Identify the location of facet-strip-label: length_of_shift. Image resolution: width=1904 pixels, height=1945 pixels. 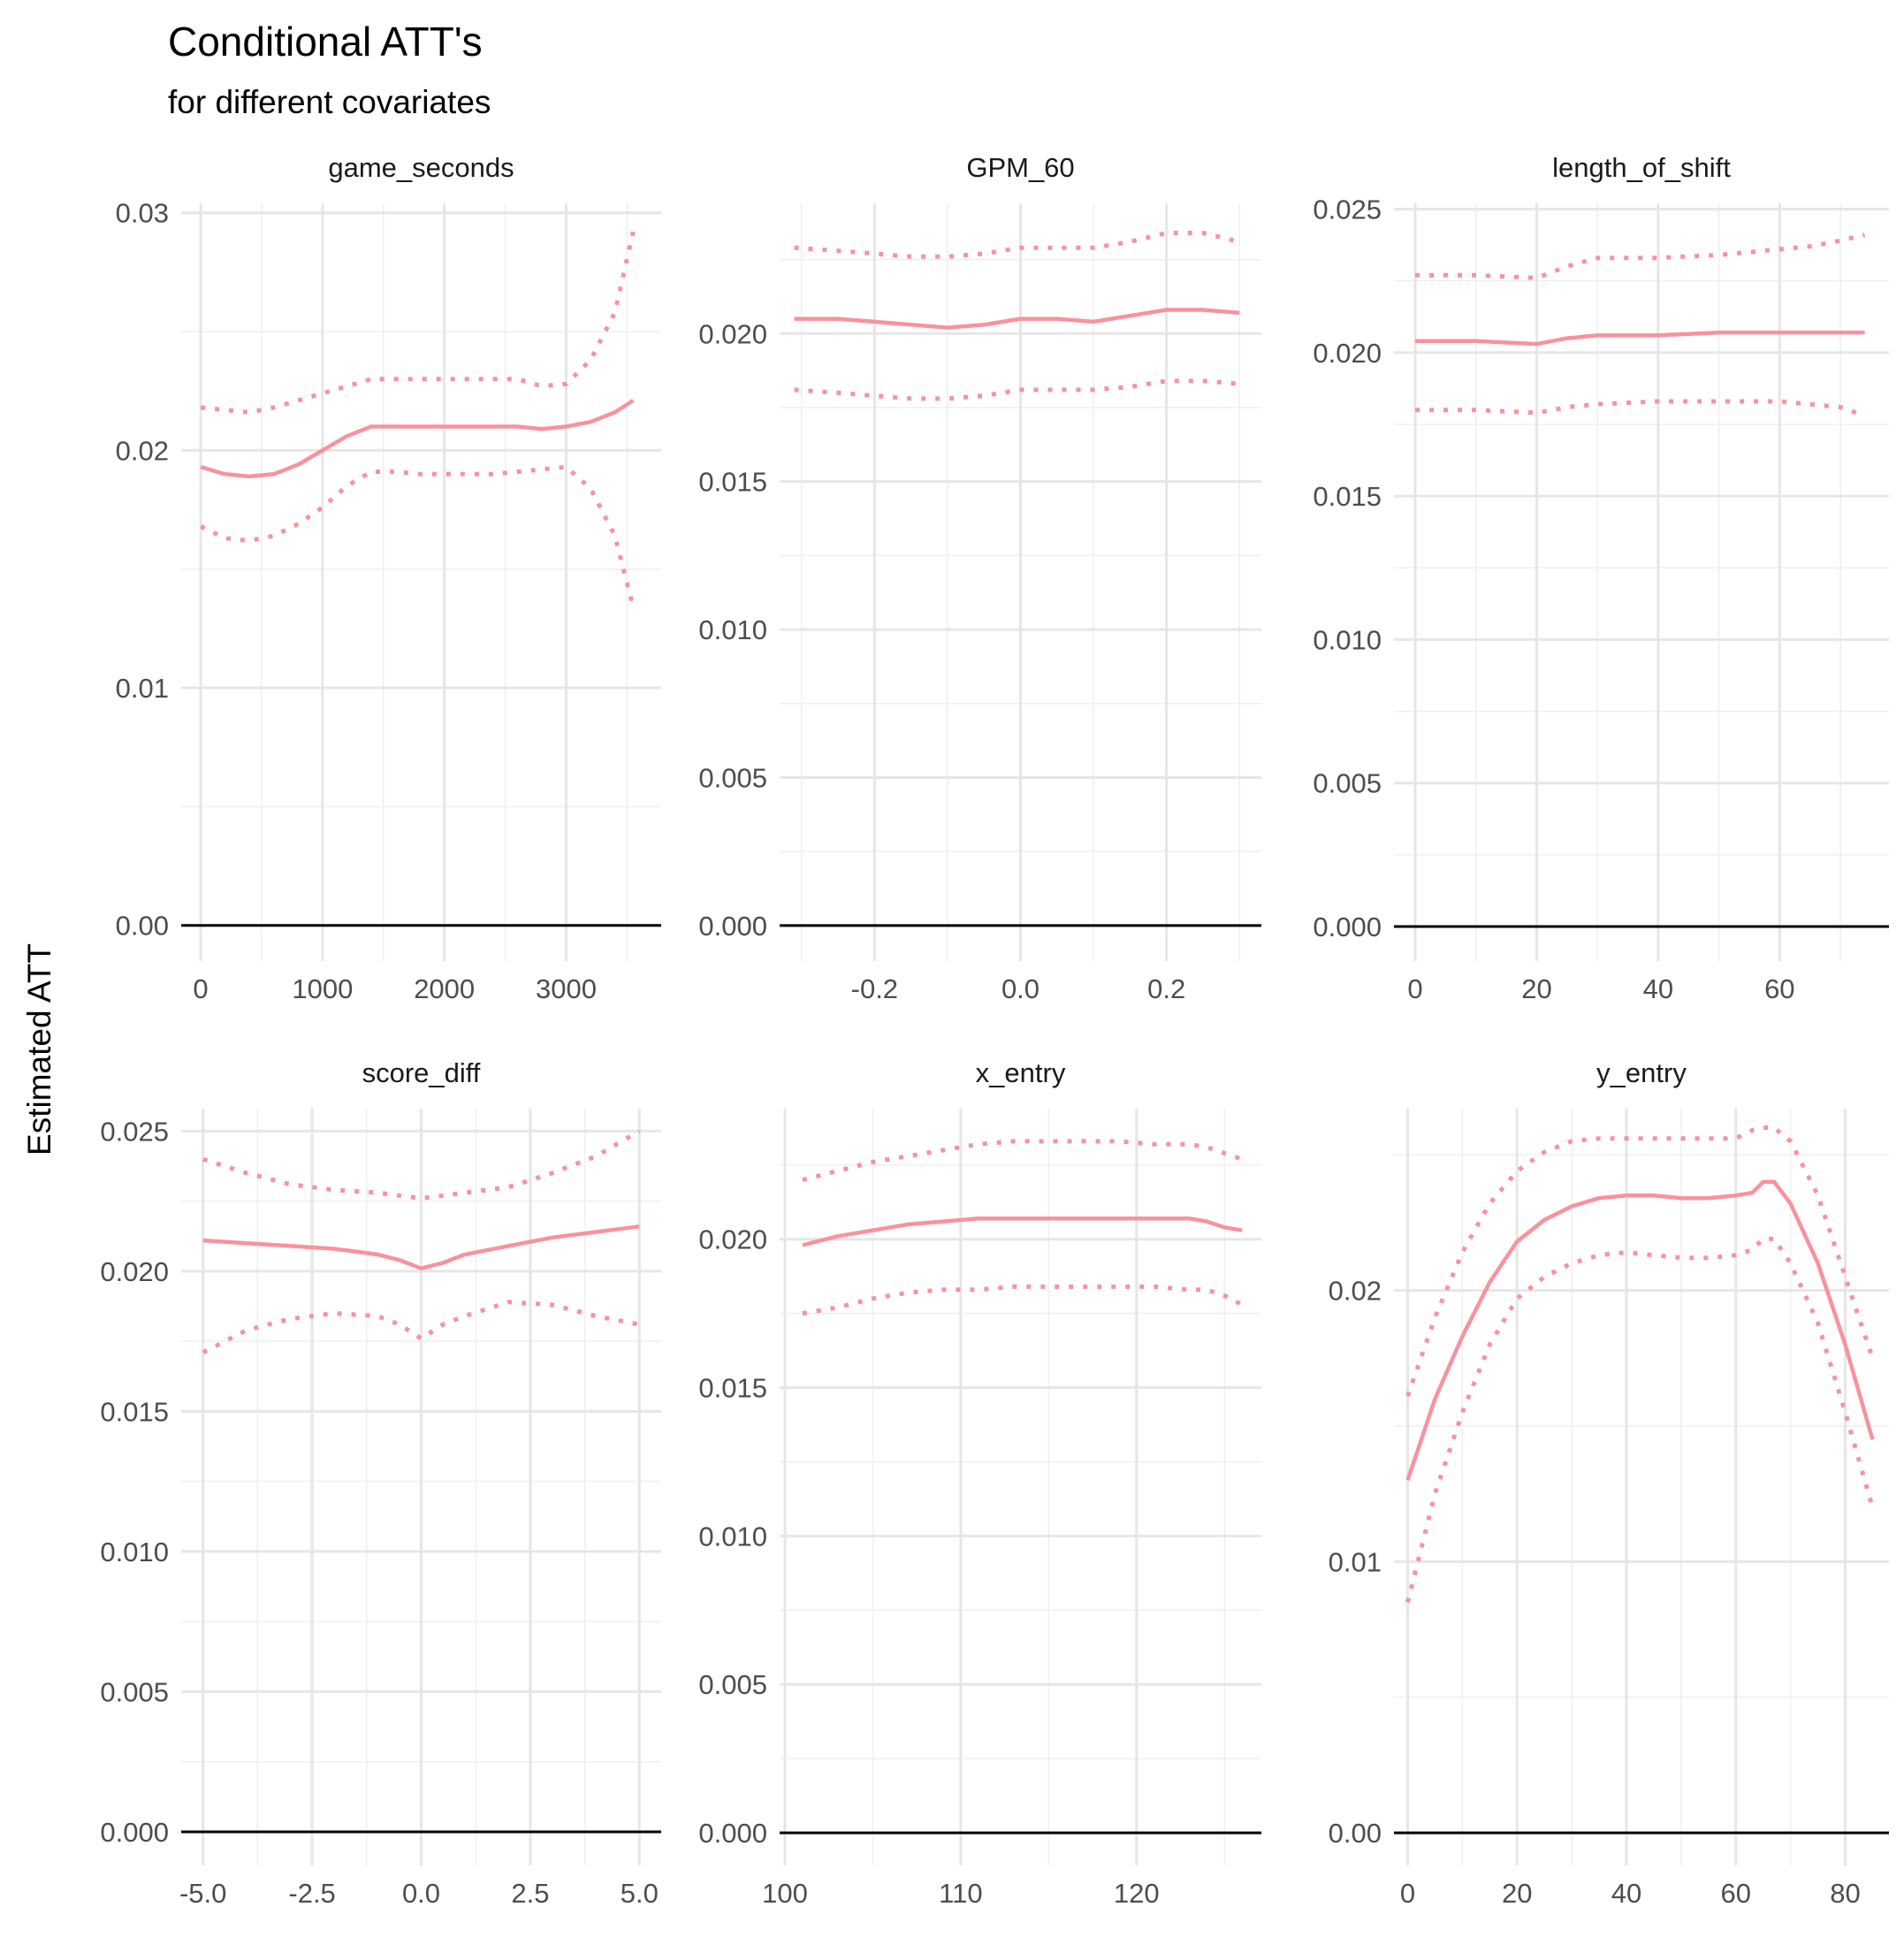
(1641, 167).